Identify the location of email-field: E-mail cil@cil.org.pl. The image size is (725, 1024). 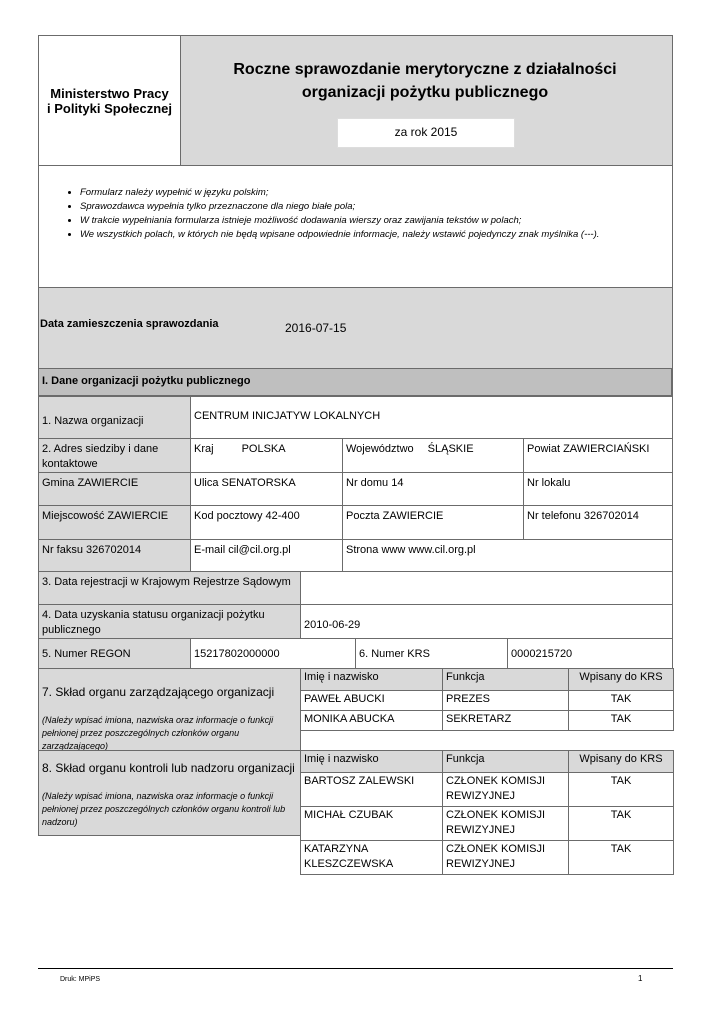
(266, 555).